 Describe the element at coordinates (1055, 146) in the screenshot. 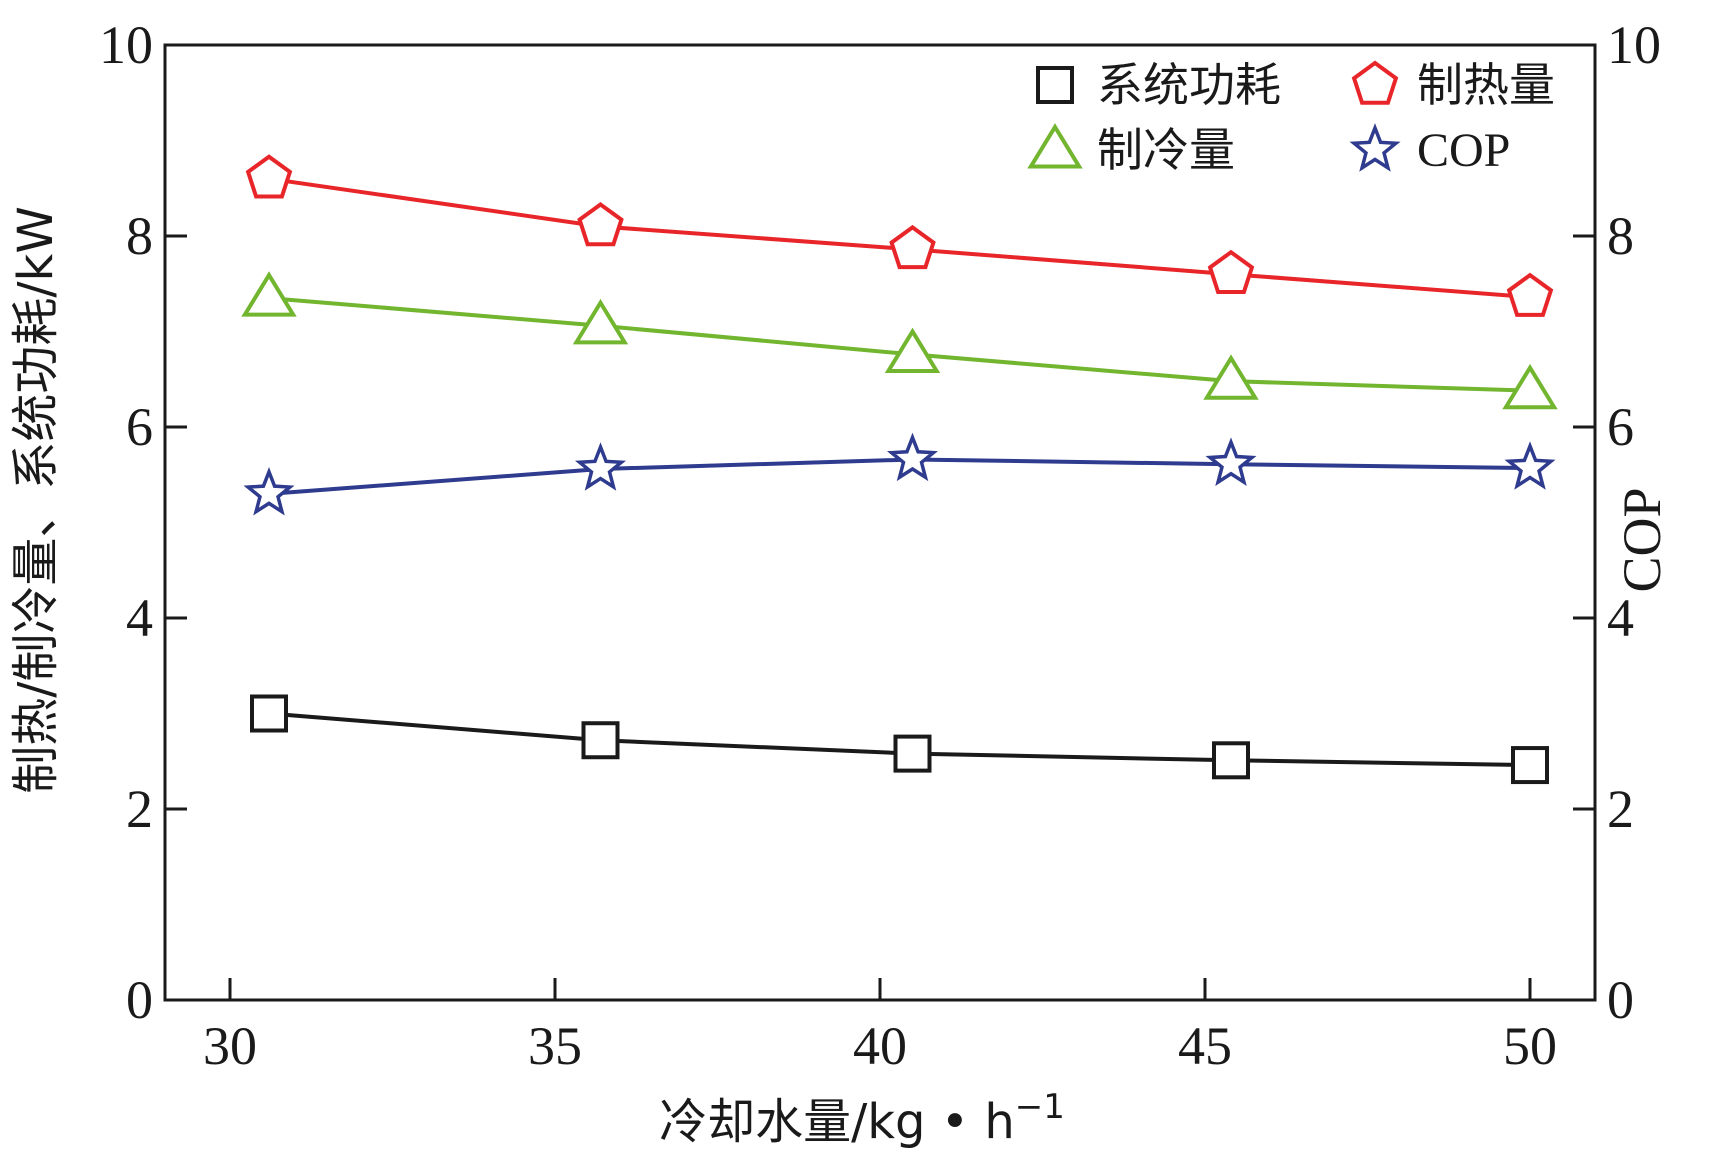

I see `legend-marker-triangle` at that location.